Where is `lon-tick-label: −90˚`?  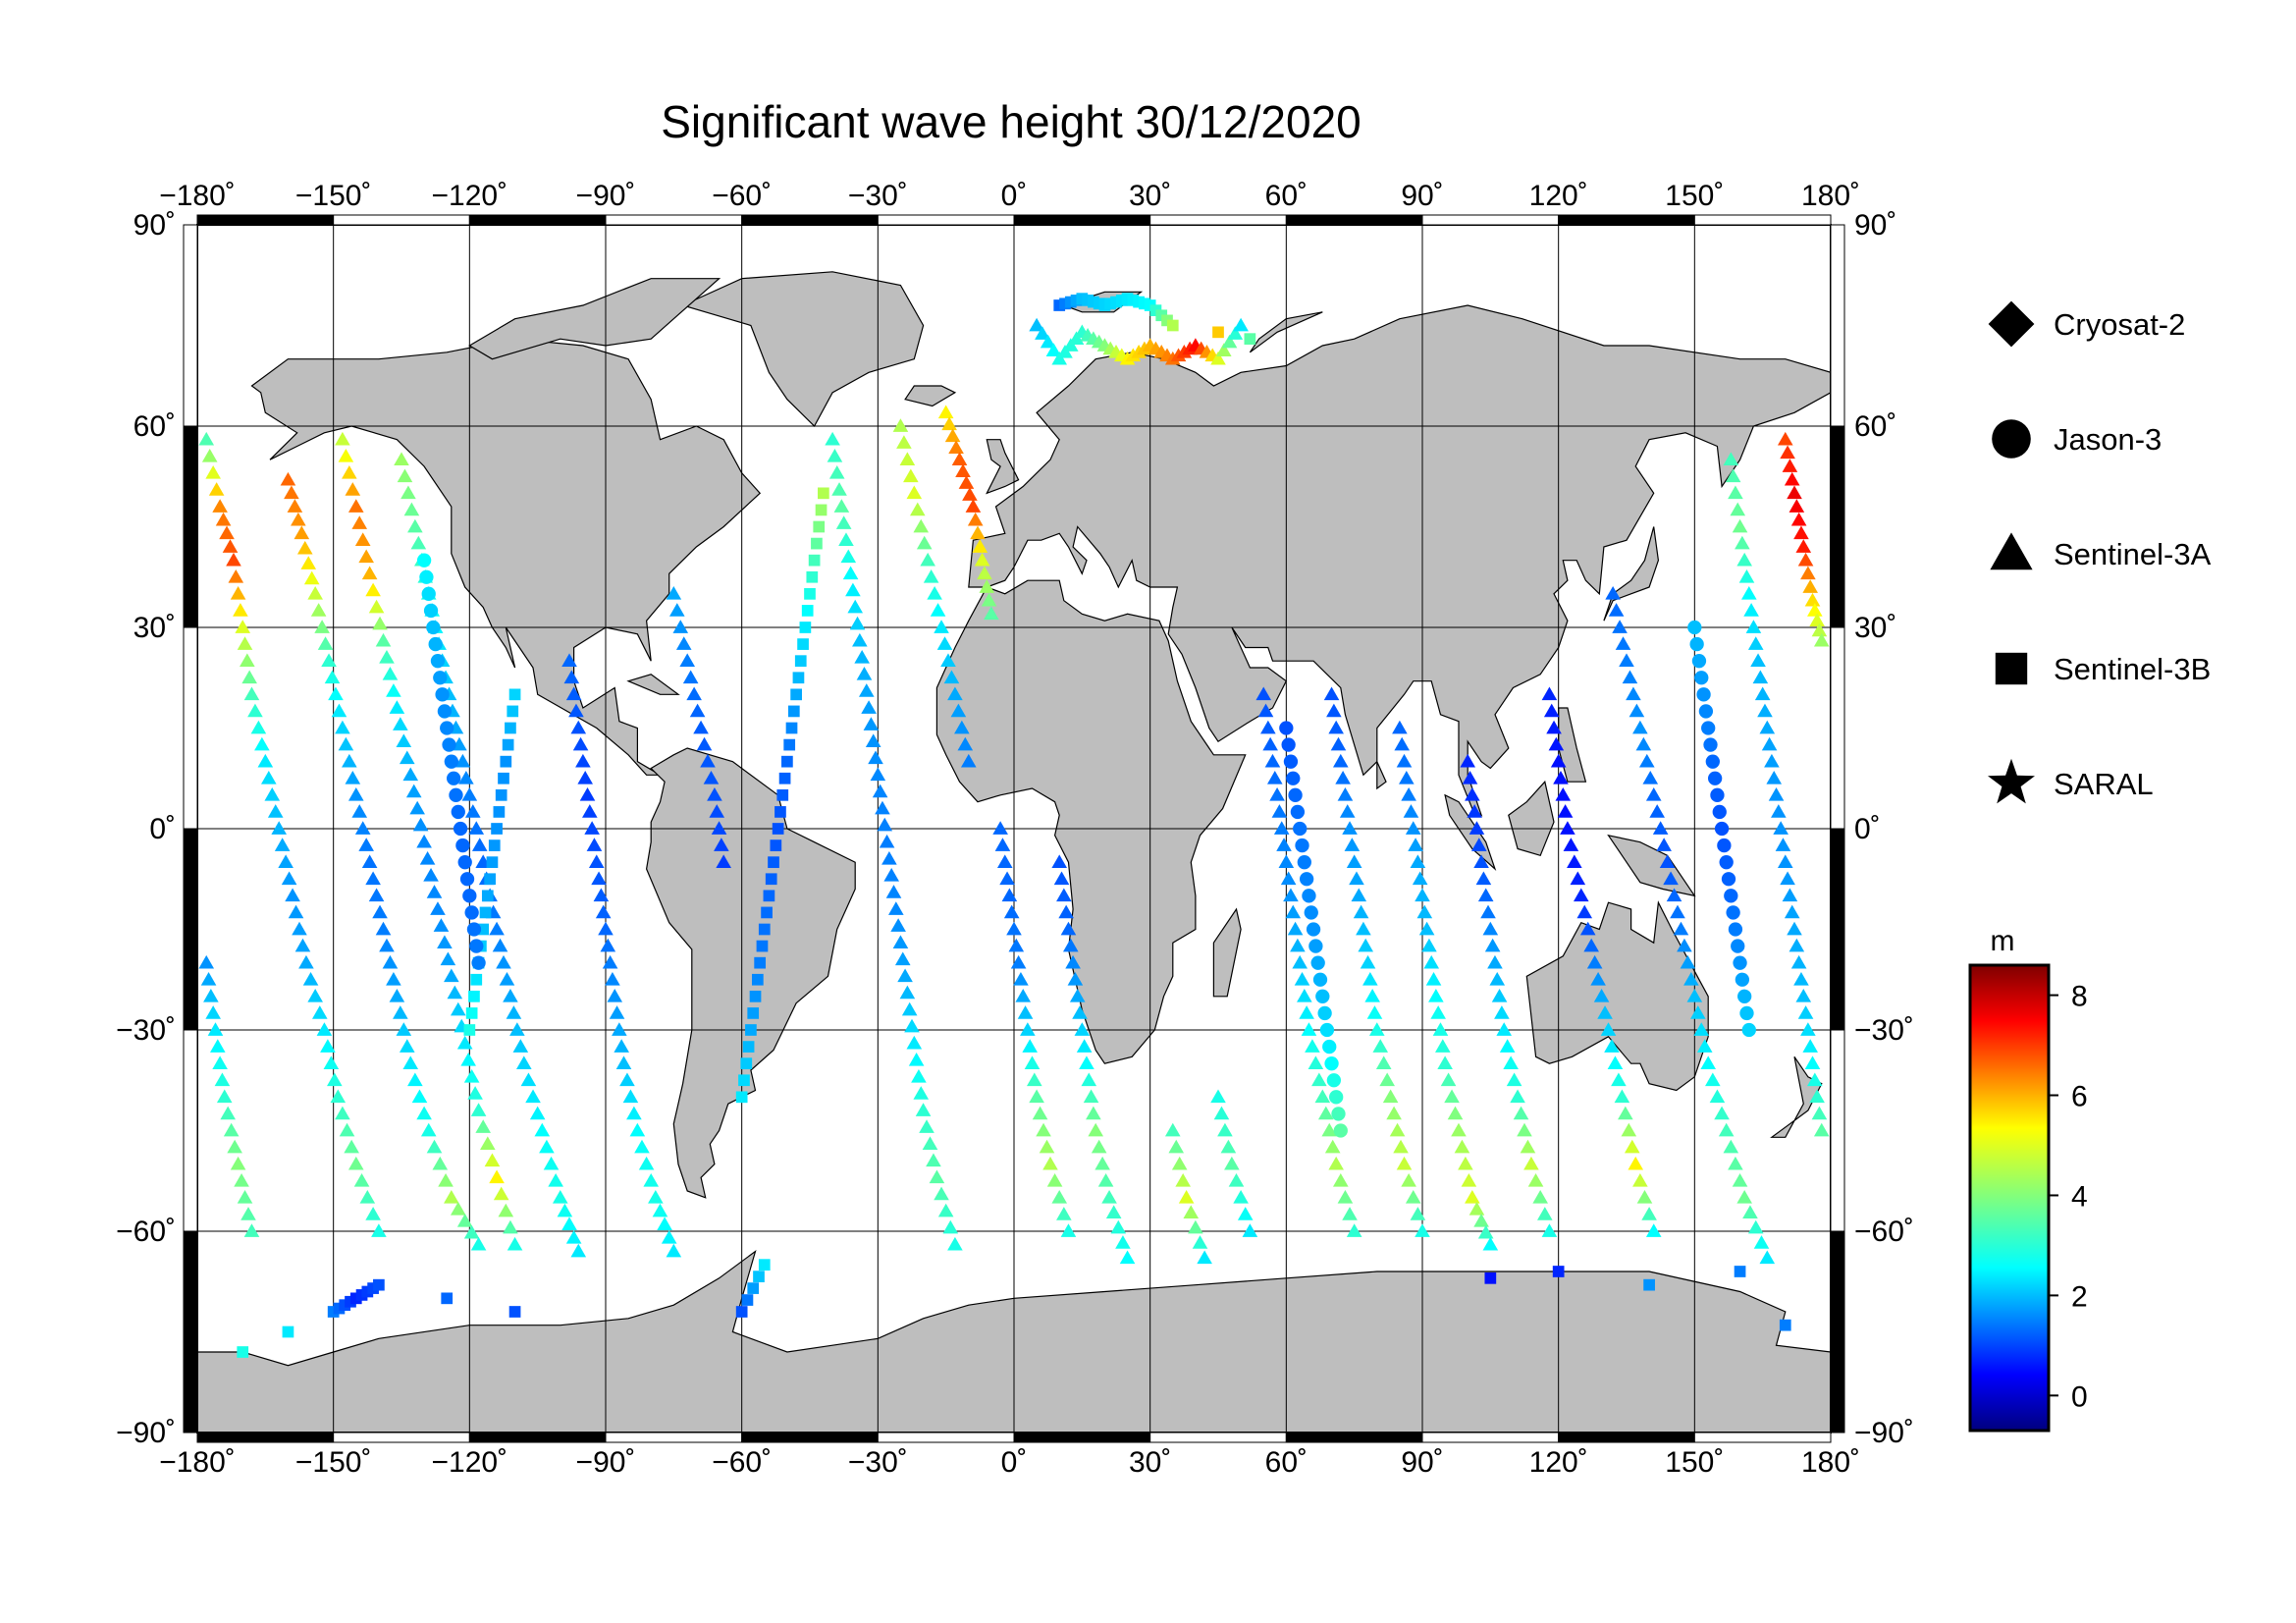
lon-tick-label: −90˚ is located at coordinates (606, 1462).